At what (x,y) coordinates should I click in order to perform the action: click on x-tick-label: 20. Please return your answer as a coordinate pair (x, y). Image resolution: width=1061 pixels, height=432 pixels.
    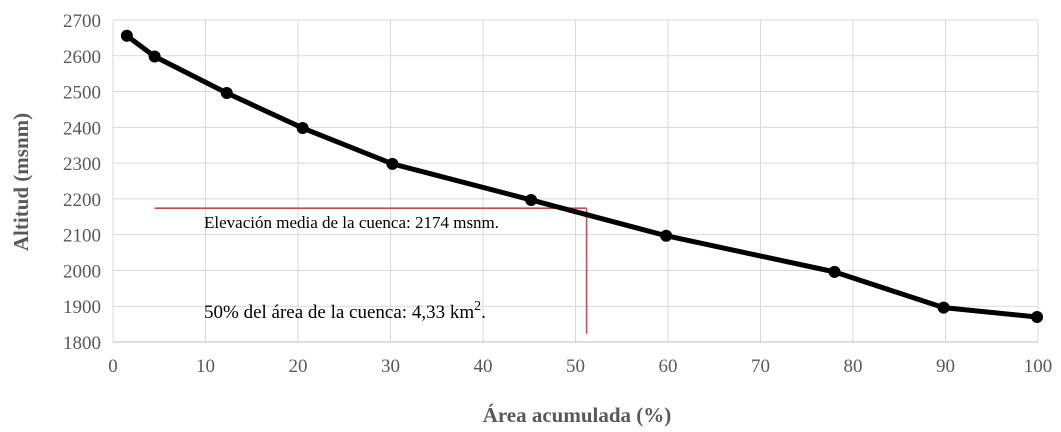
    Looking at the image, I should click on (298, 366).